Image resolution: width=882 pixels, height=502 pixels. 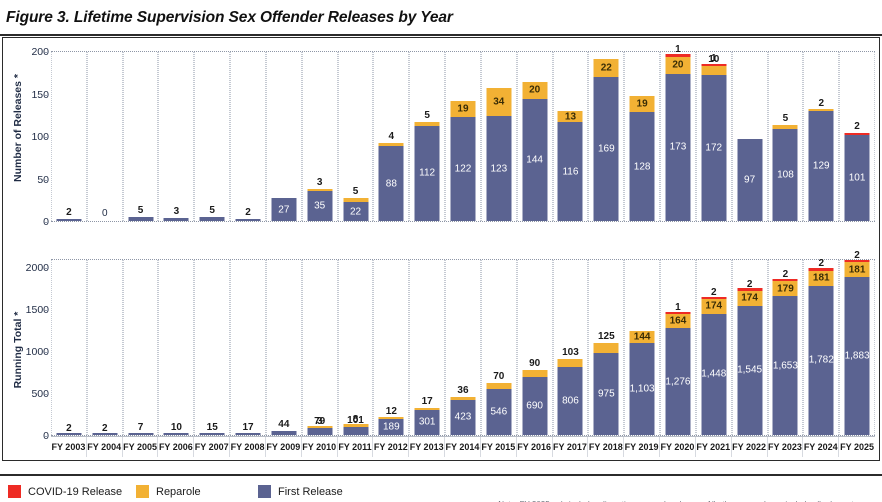 I want to click on bar-fy-2016: 144 20, so click(x=535, y=151).